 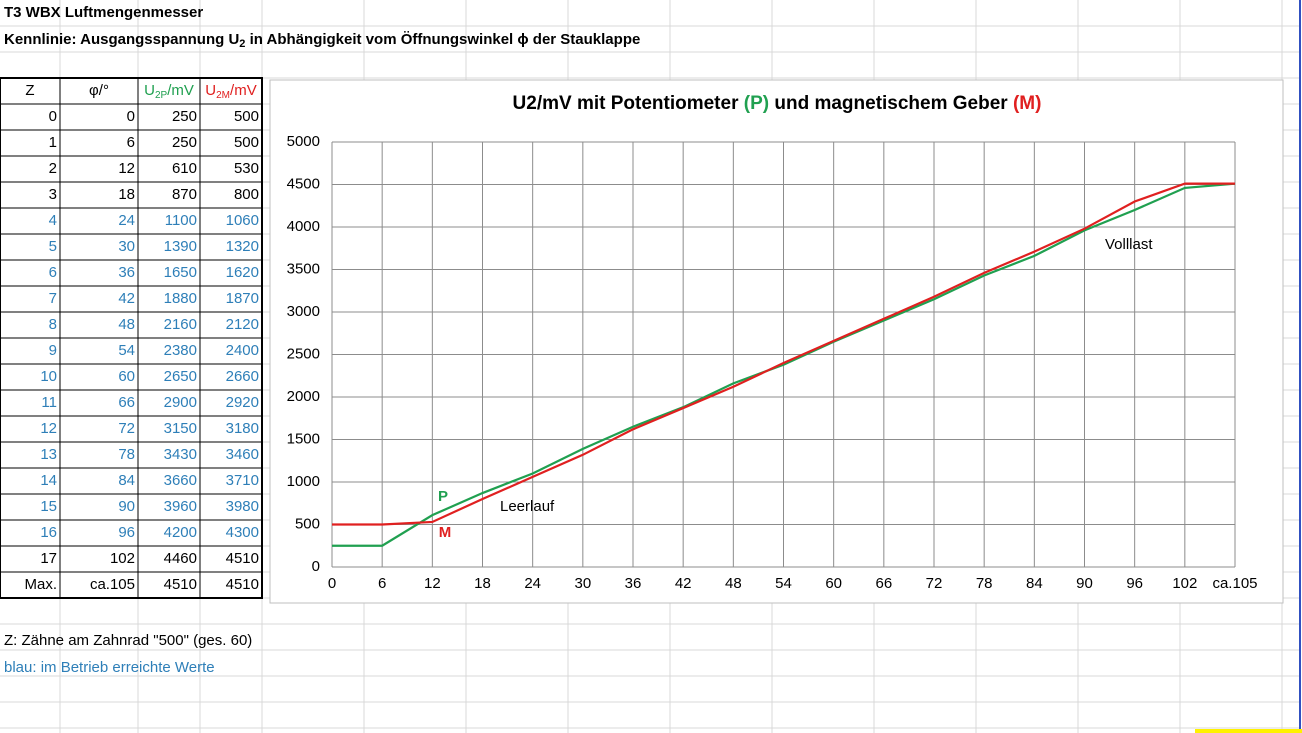 I want to click on x-tick-label: 72, so click(x=934, y=583).